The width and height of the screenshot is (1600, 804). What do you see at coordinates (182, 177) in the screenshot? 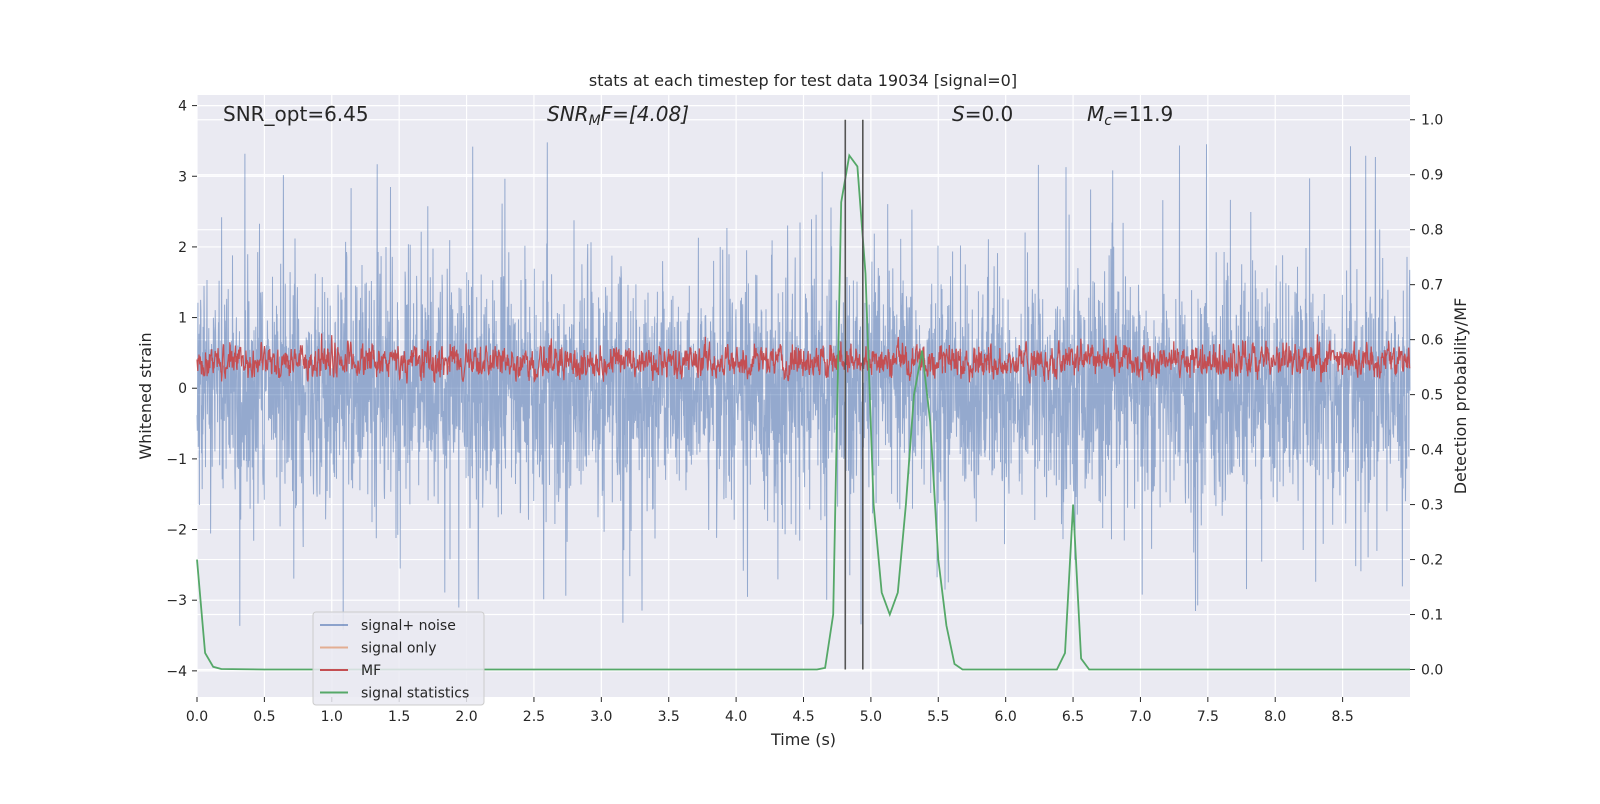
I see `y-left-tick-label: 3` at bounding box center [182, 177].